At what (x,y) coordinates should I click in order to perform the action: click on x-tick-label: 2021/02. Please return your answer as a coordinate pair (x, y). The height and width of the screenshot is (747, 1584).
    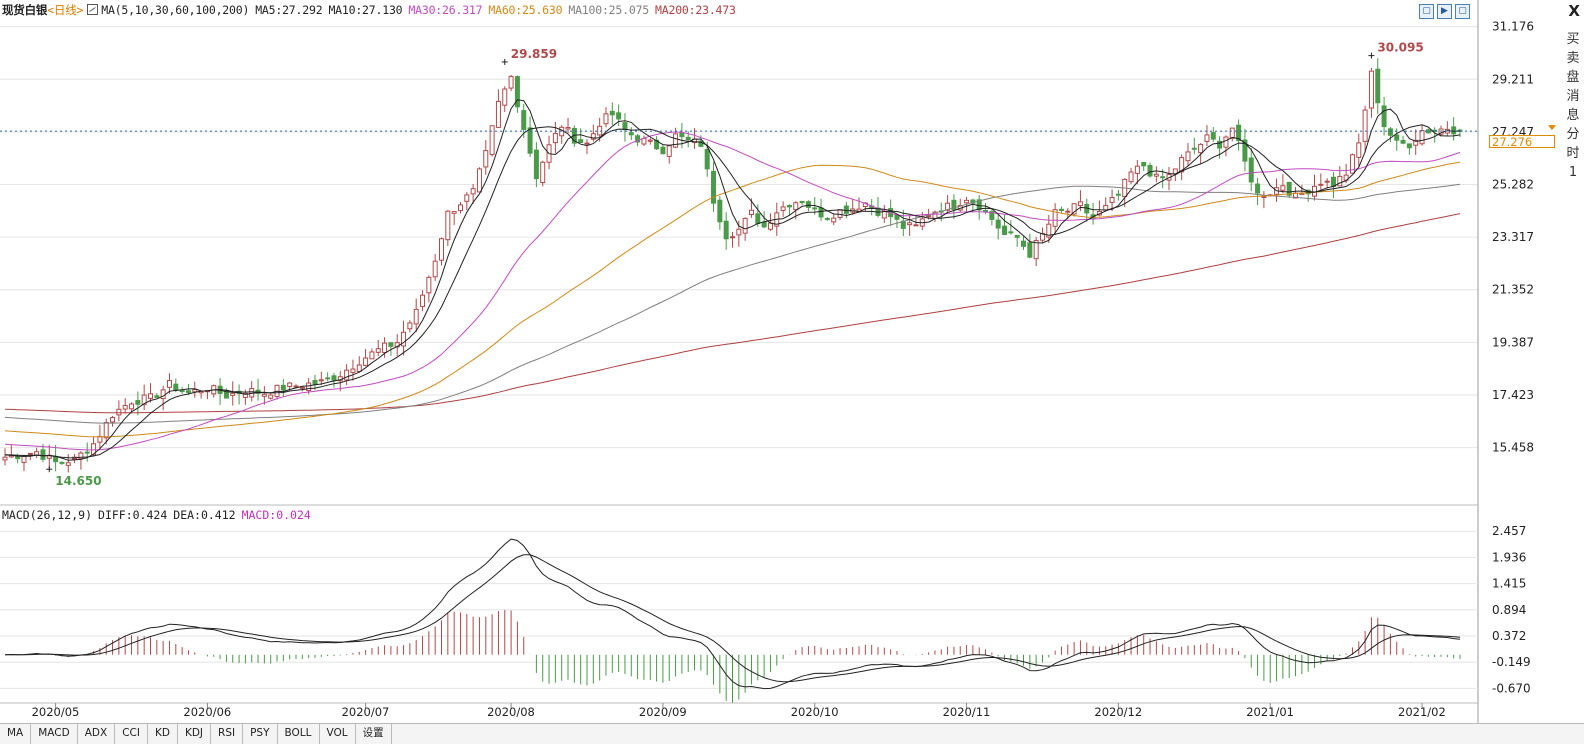
    Looking at the image, I should click on (1422, 712).